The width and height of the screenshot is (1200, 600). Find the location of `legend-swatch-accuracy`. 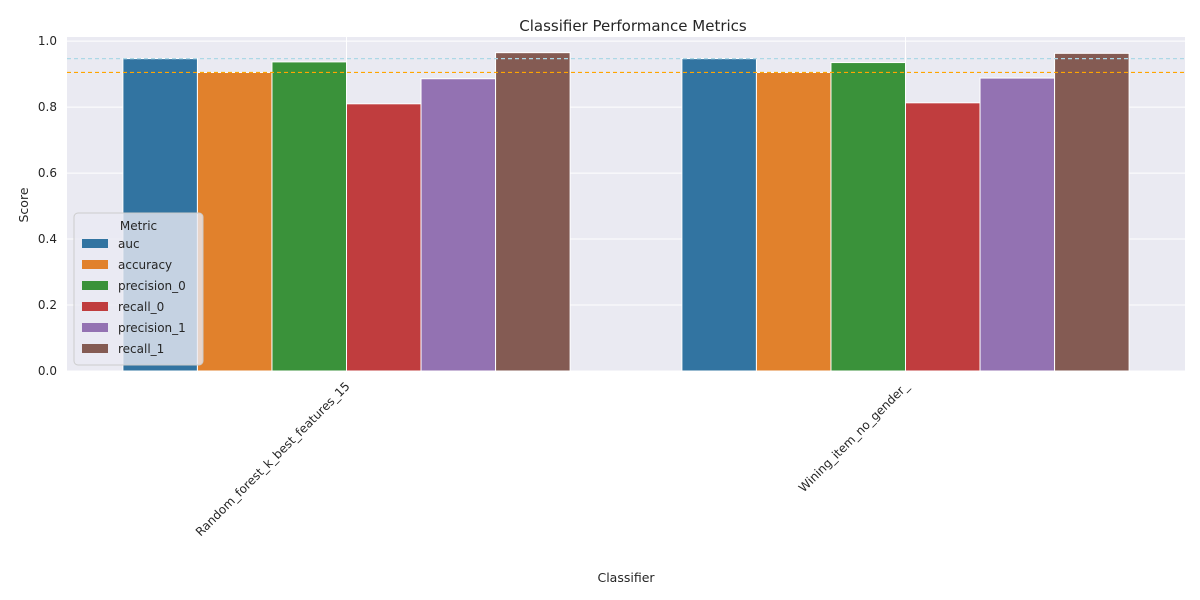

legend-swatch-accuracy is located at coordinates (95, 264).